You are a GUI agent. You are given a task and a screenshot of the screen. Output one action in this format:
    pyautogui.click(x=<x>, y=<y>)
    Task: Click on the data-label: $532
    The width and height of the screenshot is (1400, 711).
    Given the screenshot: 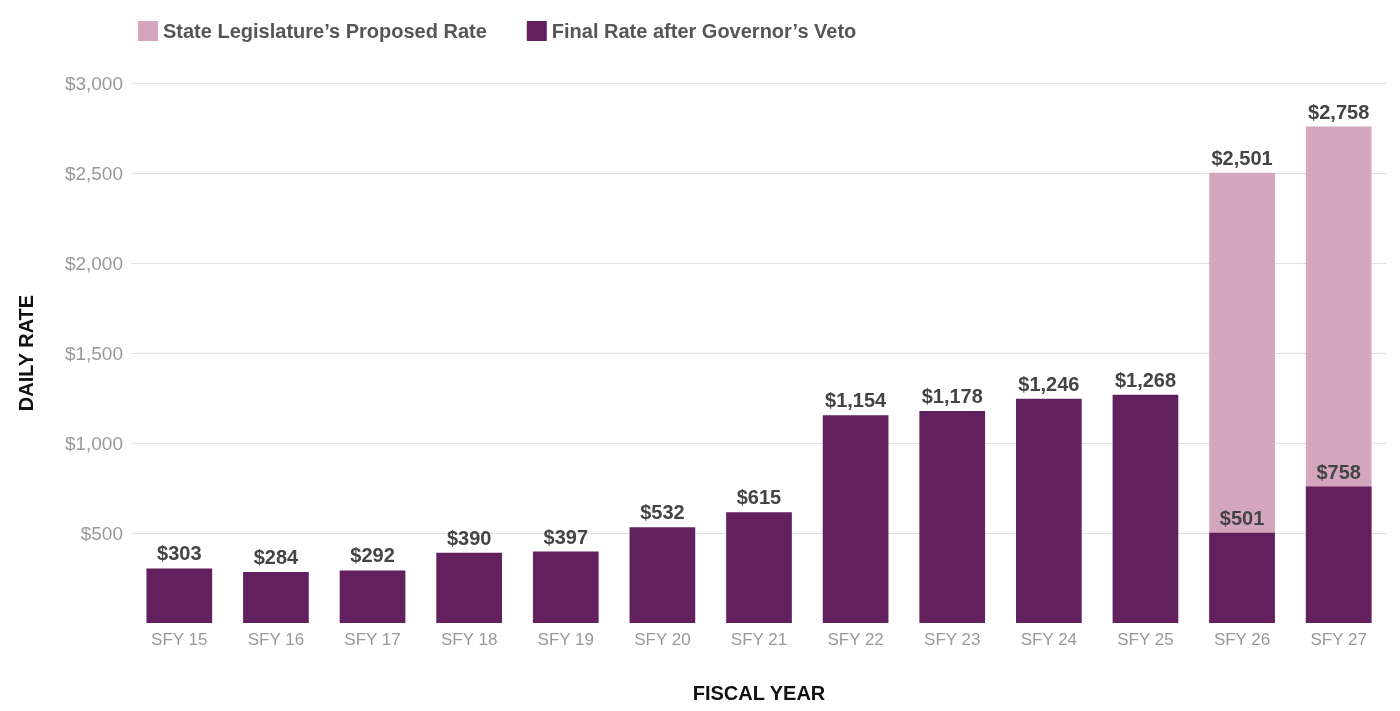 What is the action you would take?
    pyautogui.click(x=662, y=512)
    